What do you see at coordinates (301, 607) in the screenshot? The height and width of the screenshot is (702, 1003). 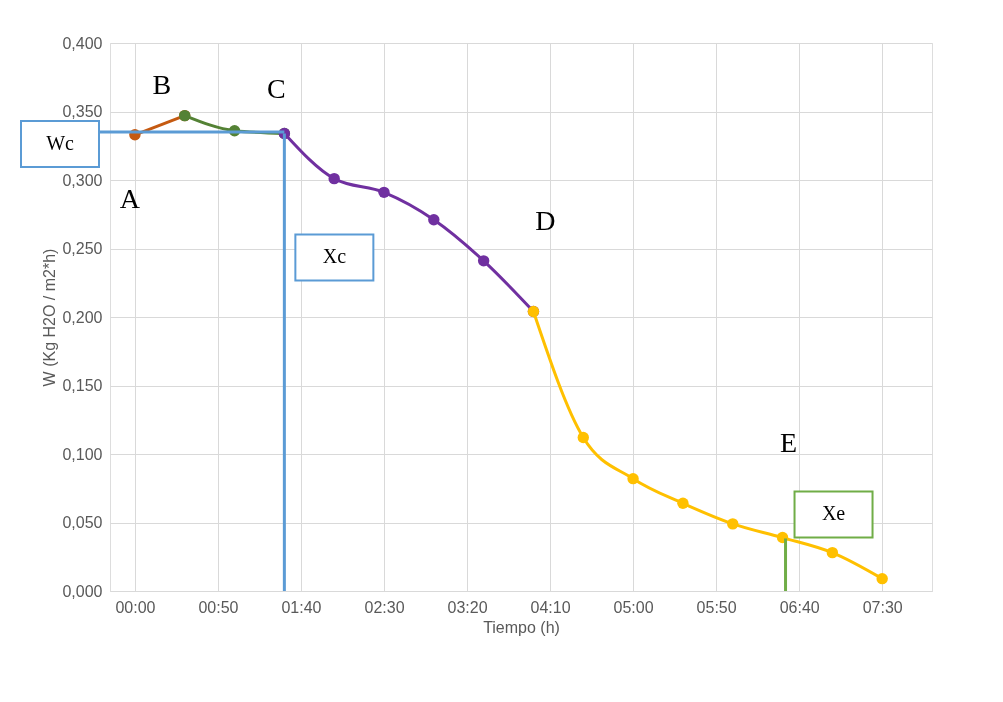 I see `x-tick-label: 01:40` at bounding box center [301, 607].